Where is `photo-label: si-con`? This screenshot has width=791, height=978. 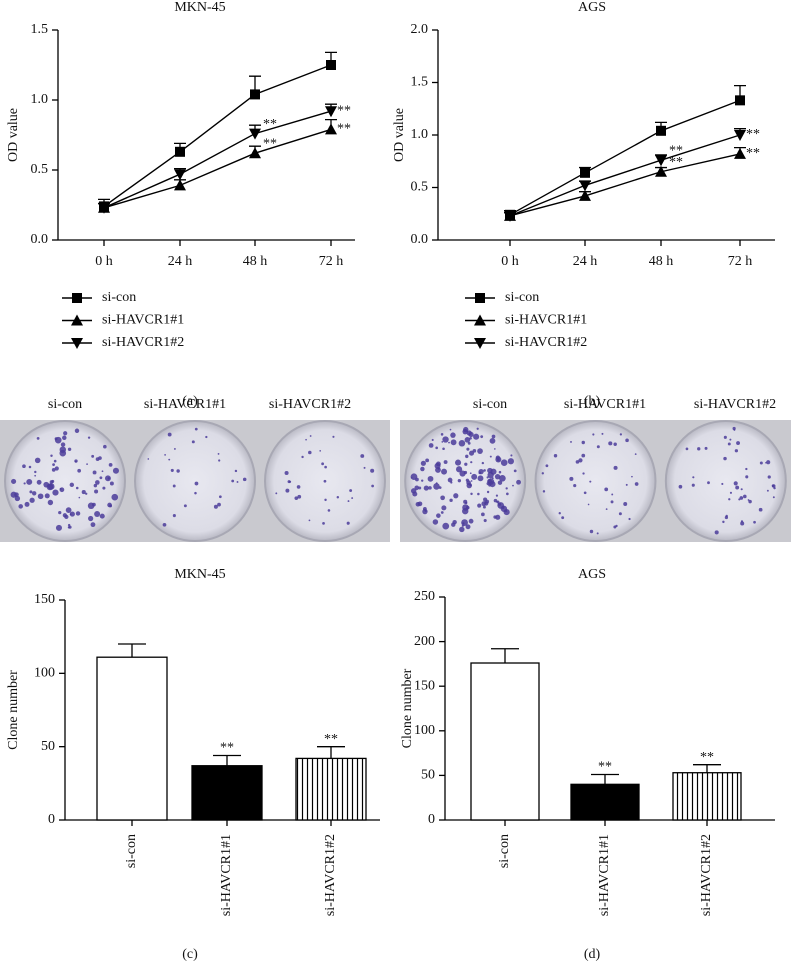 photo-label: si-con is located at coordinates (65, 404).